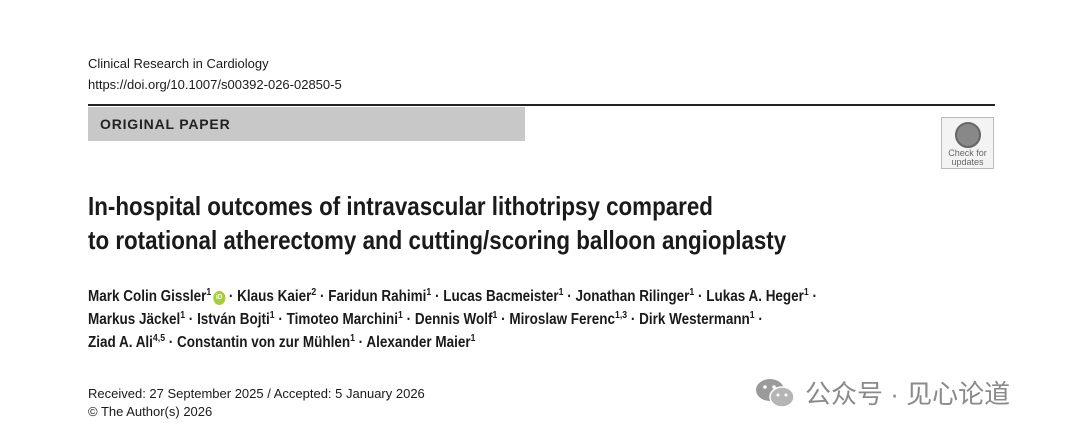 The image size is (1080, 437). I want to click on check-updates: Check for updates, so click(967, 143).